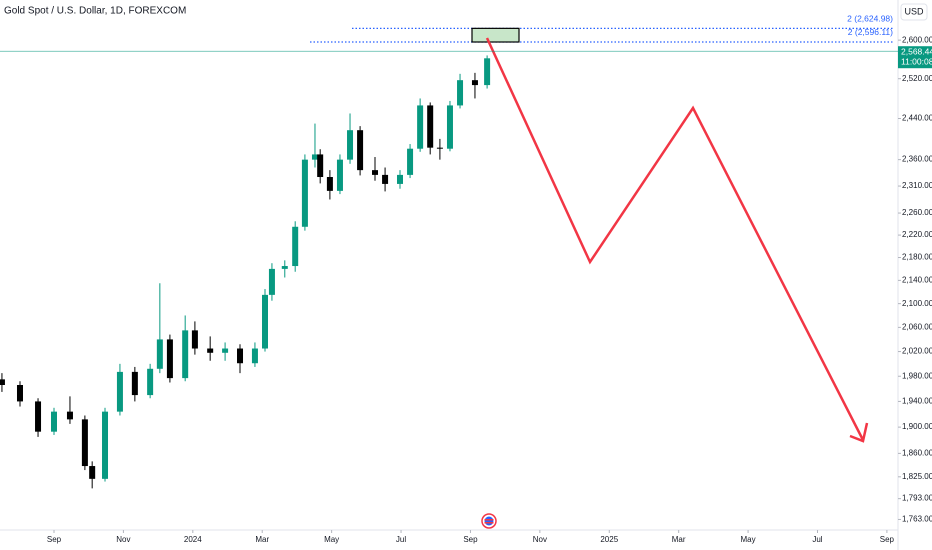 This screenshot has height=550, width=932. Describe the element at coordinates (917, 78) in the screenshot. I see `y-tick-label: 2,520.00` at that location.